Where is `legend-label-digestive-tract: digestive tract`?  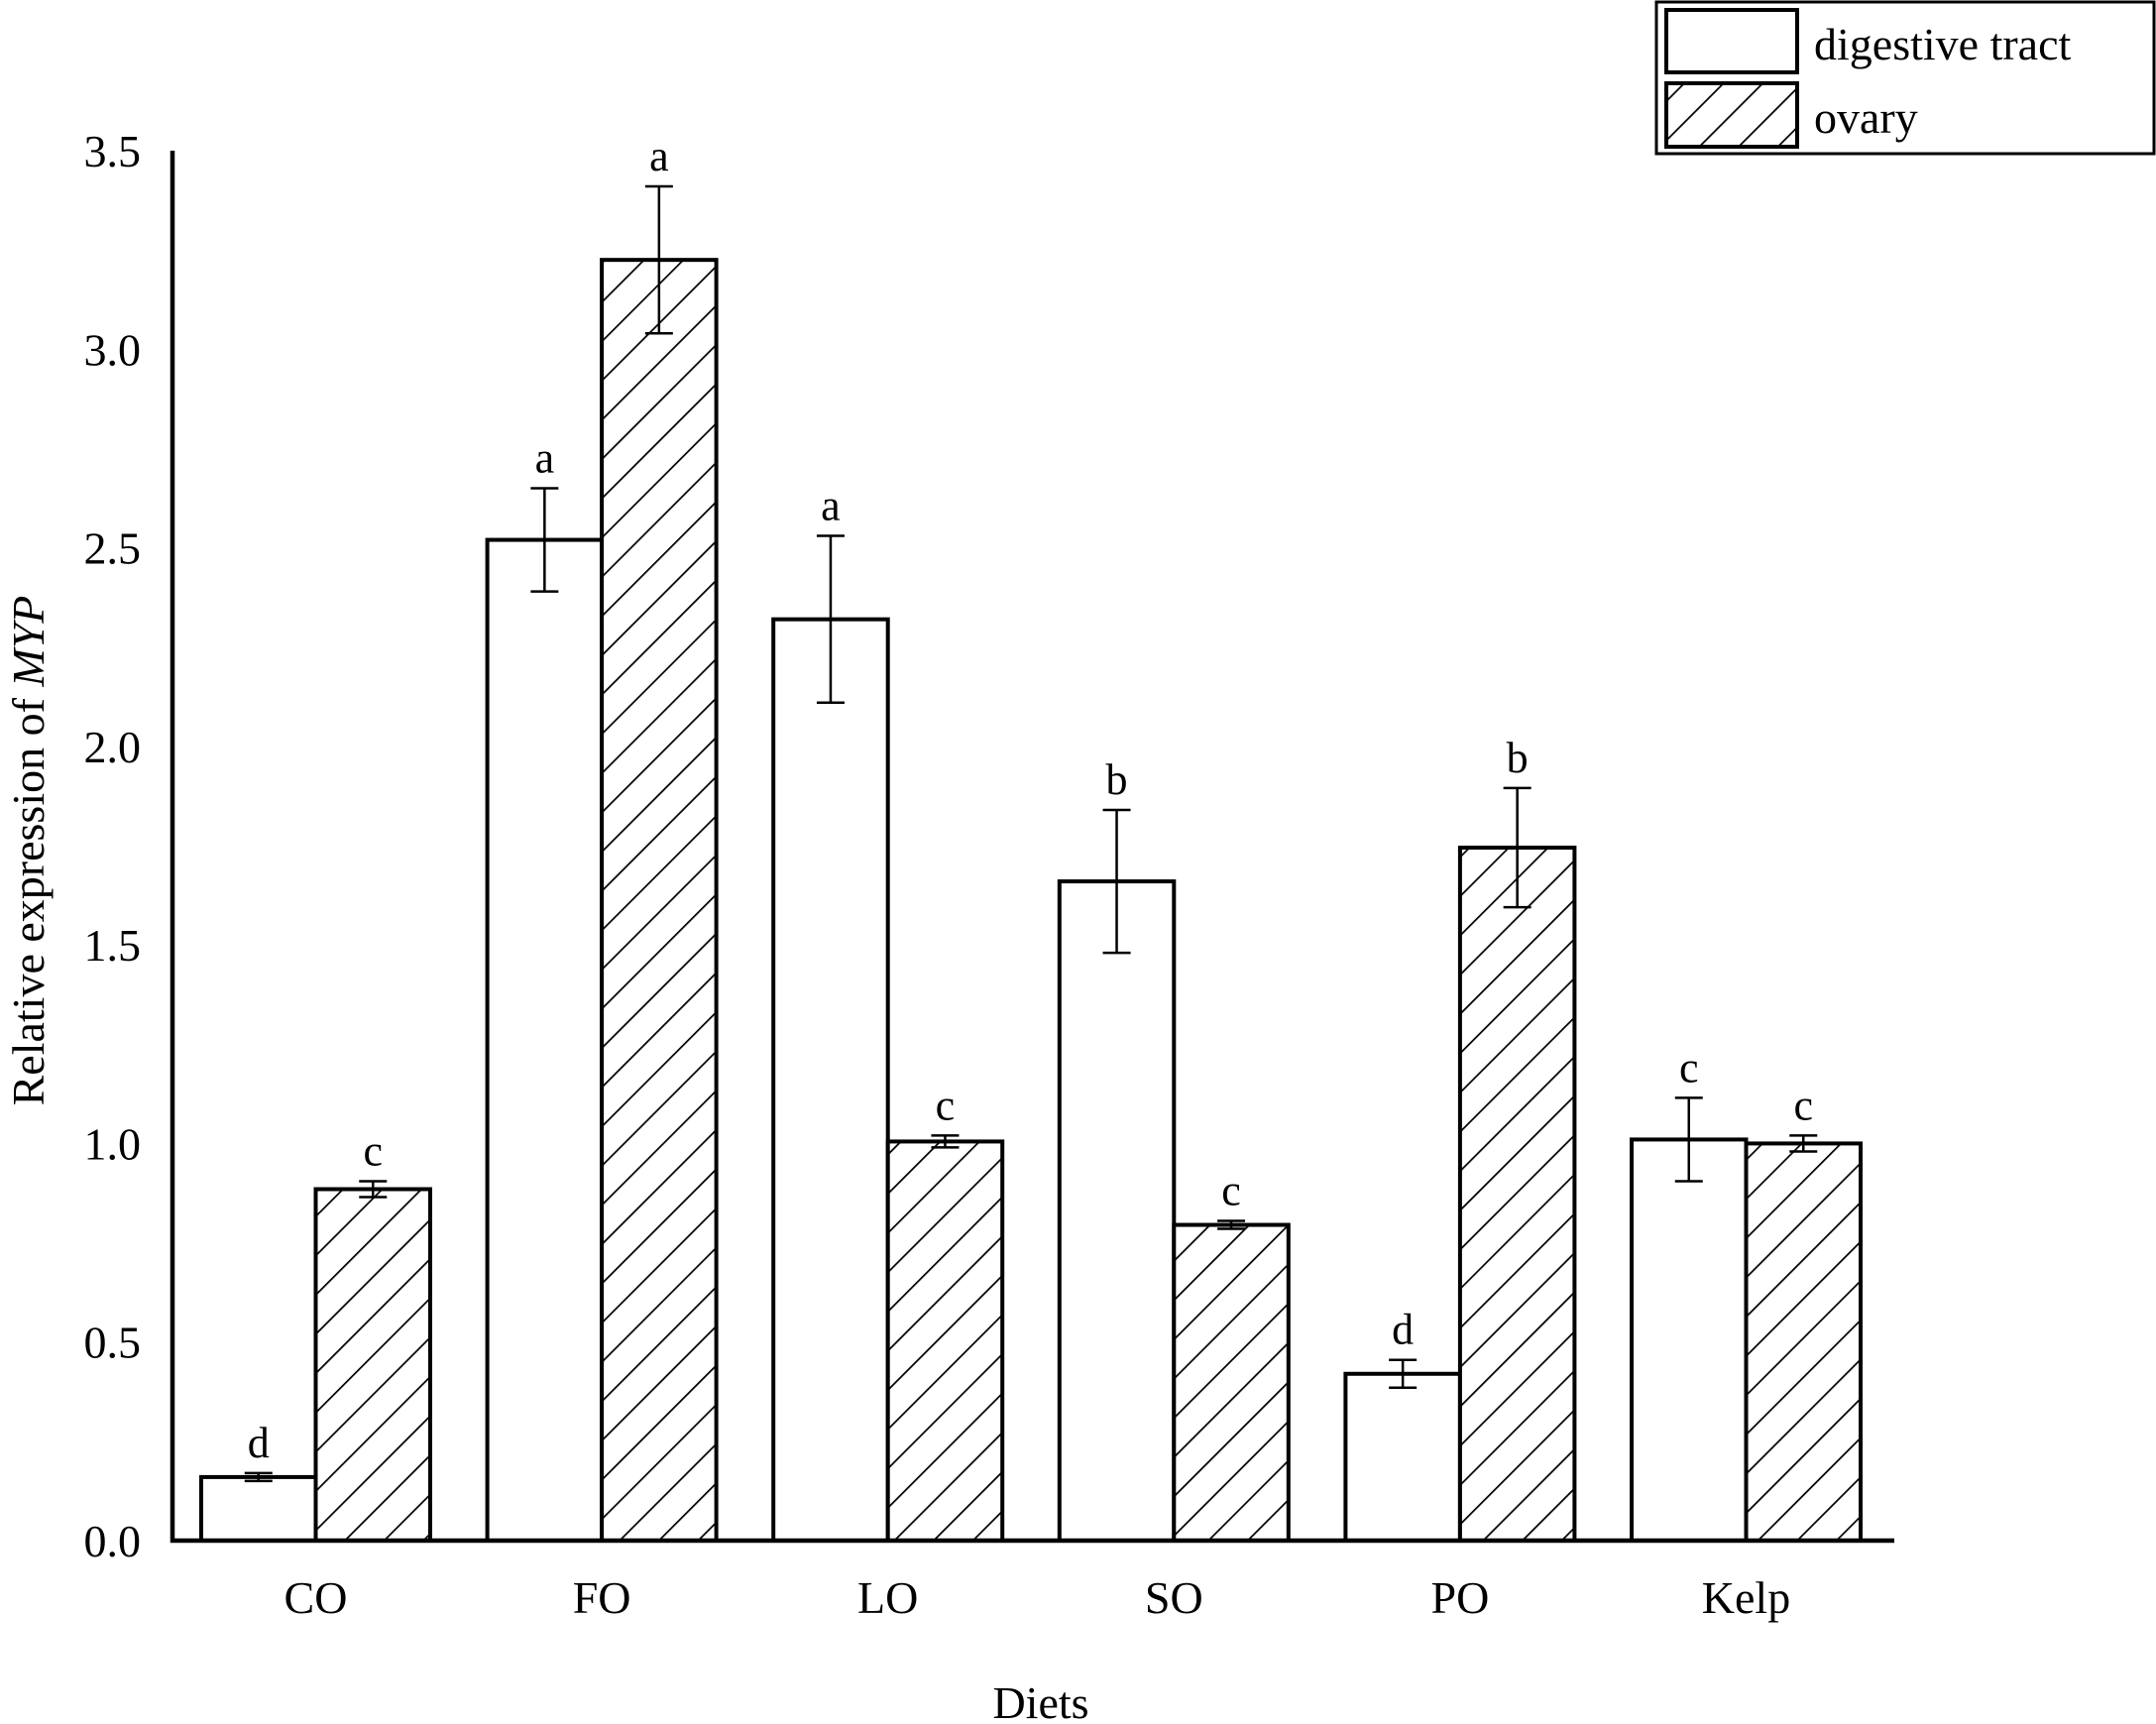
legend-label-digestive-tract: digestive tract is located at coordinates (1943, 44).